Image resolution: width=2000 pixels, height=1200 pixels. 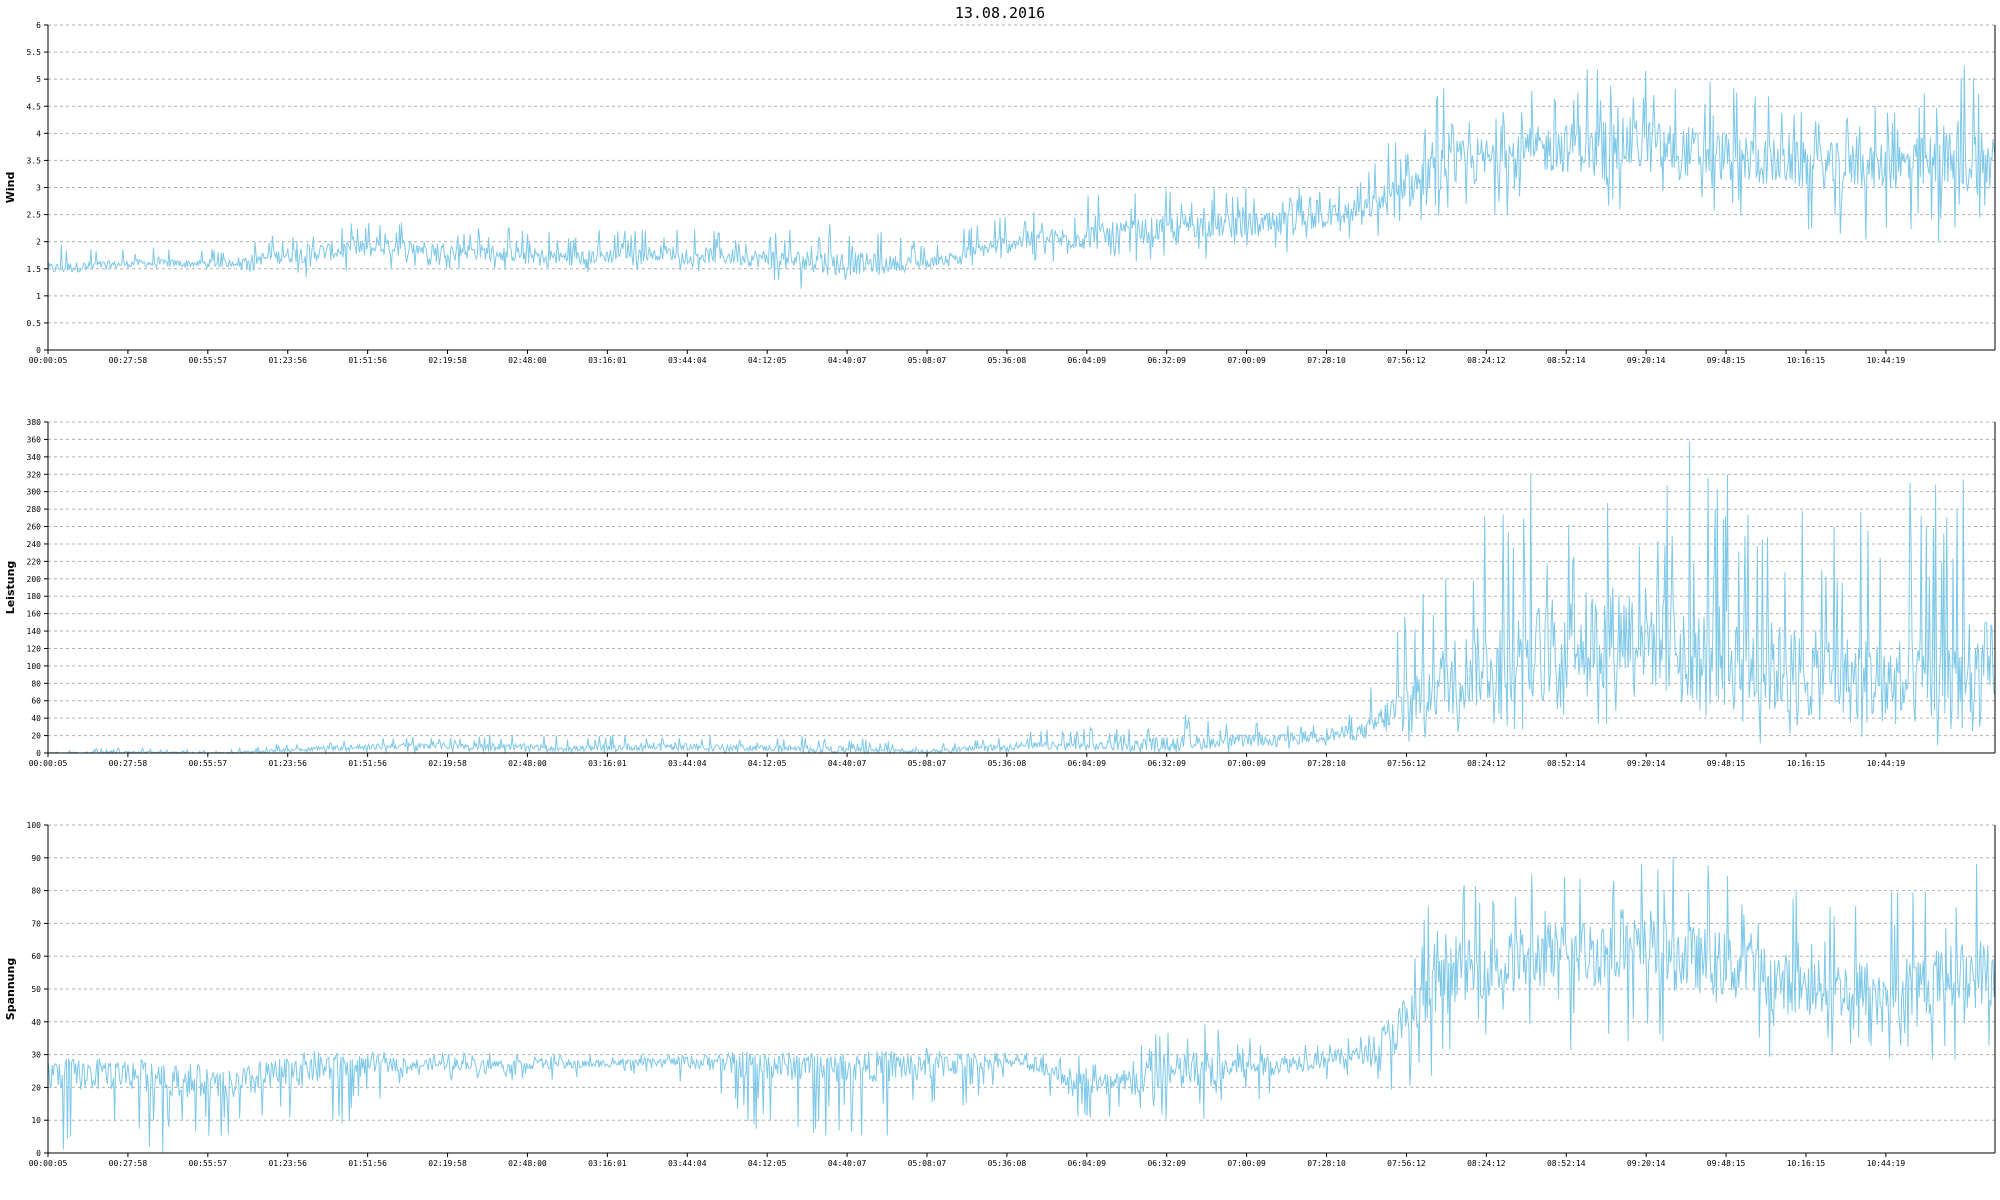 I want to click on spannung-xtick-label: 01:23:56, so click(x=287, y=1163).